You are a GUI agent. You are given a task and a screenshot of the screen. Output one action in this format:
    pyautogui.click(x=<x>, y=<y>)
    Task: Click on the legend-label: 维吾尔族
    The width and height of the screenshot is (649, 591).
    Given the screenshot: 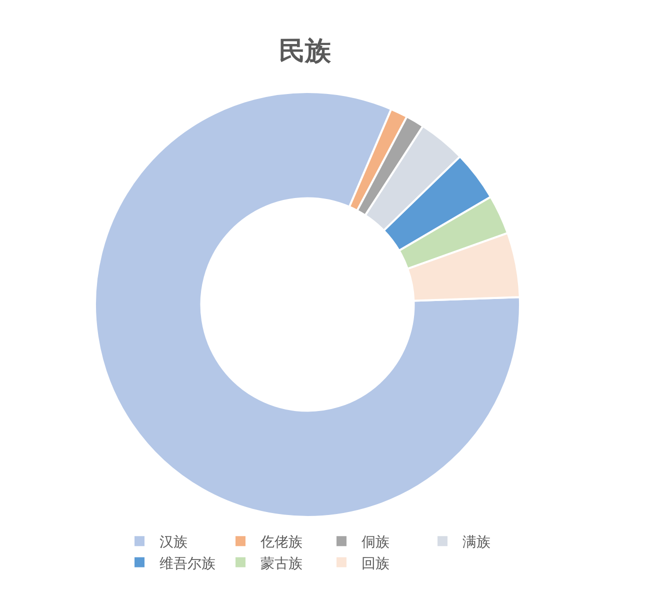 What is the action you would take?
    pyautogui.click(x=188, y=564)
    